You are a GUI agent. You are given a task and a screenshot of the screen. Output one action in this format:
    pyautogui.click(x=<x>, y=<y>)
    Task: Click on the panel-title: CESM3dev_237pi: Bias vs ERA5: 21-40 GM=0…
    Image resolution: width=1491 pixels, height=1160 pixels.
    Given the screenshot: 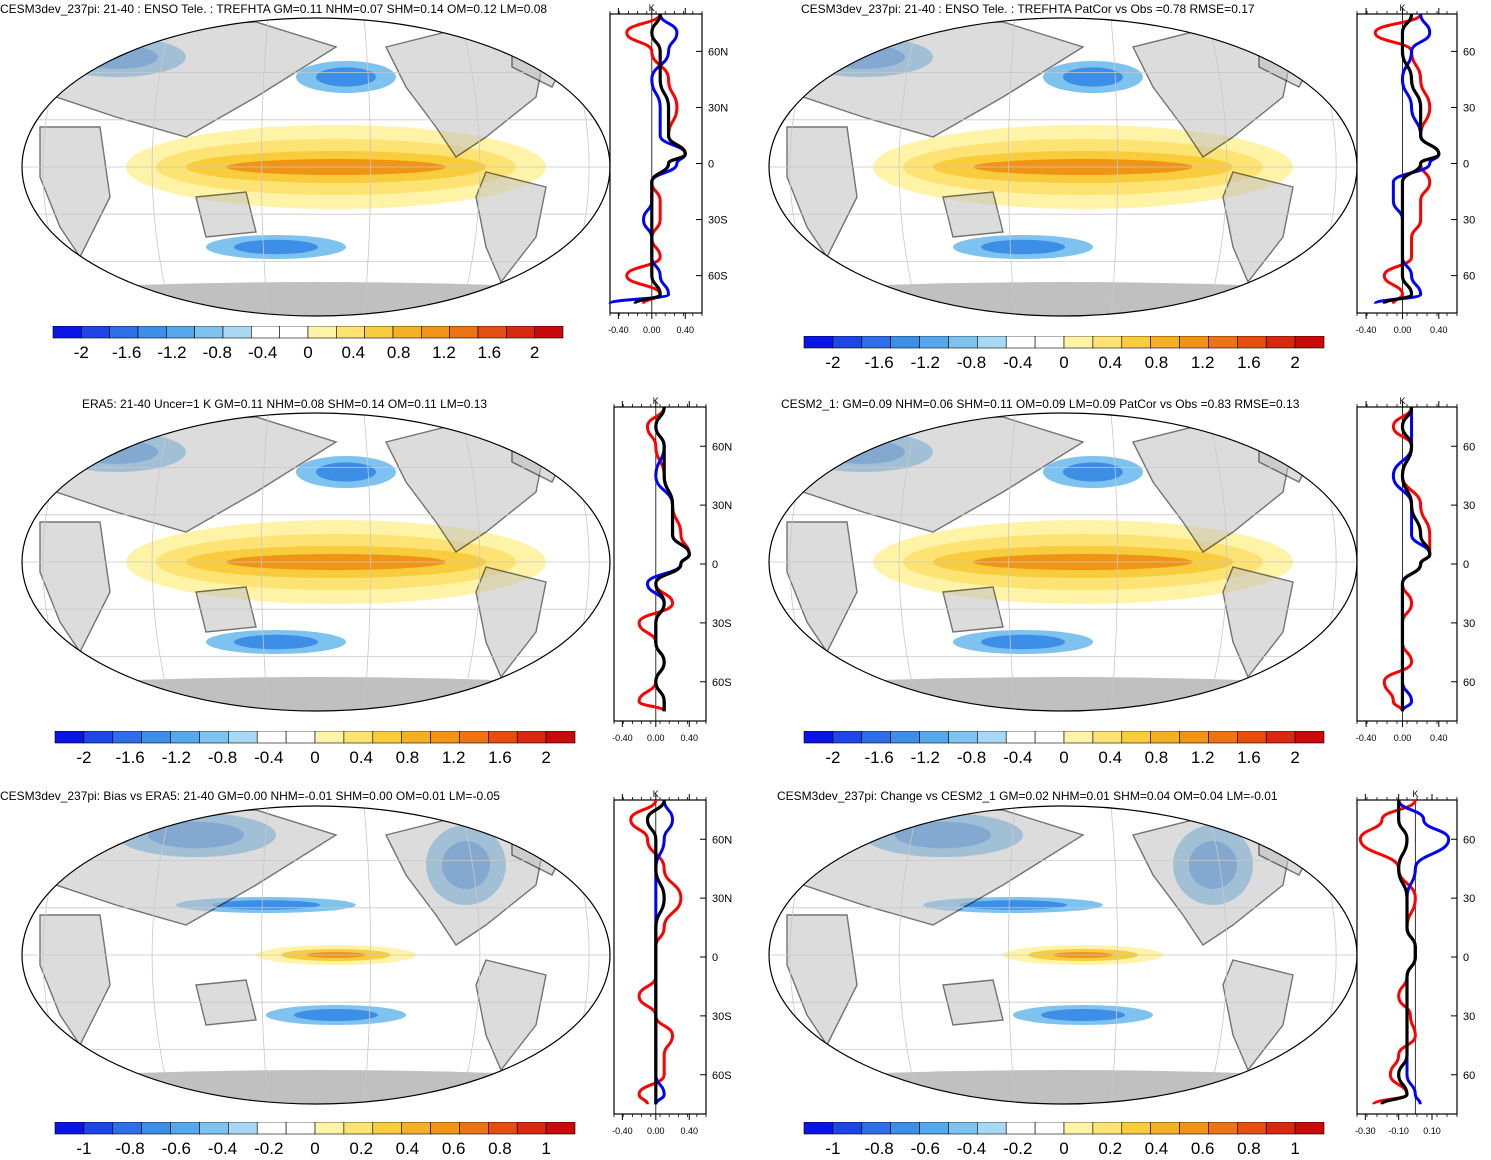 What is the action you would take?
    pyautogui.click(x=250, y=796)
    